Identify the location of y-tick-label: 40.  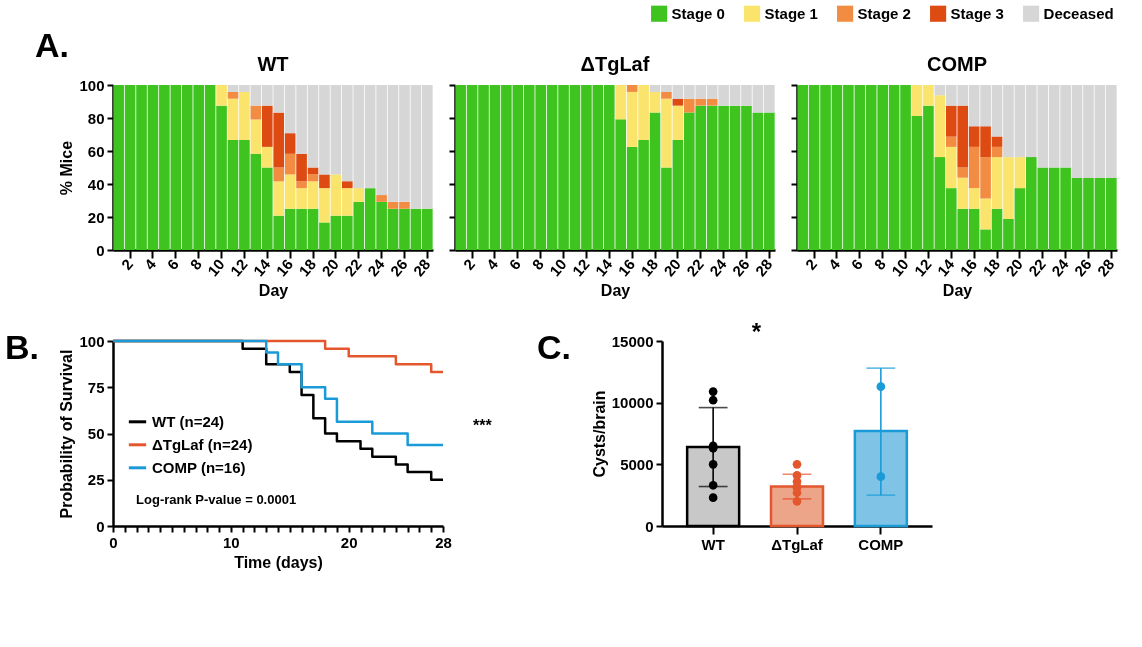
(96, 184).